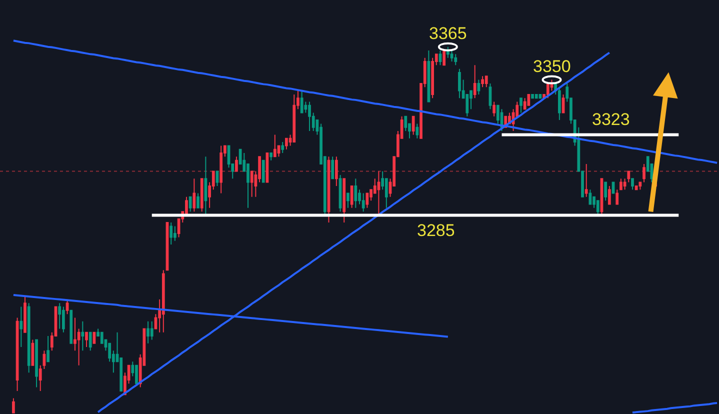 The image size is (719, 414). Describe the element at coordinates (436, 230) in the screenshot. I see `series-label: 3285` at that location.